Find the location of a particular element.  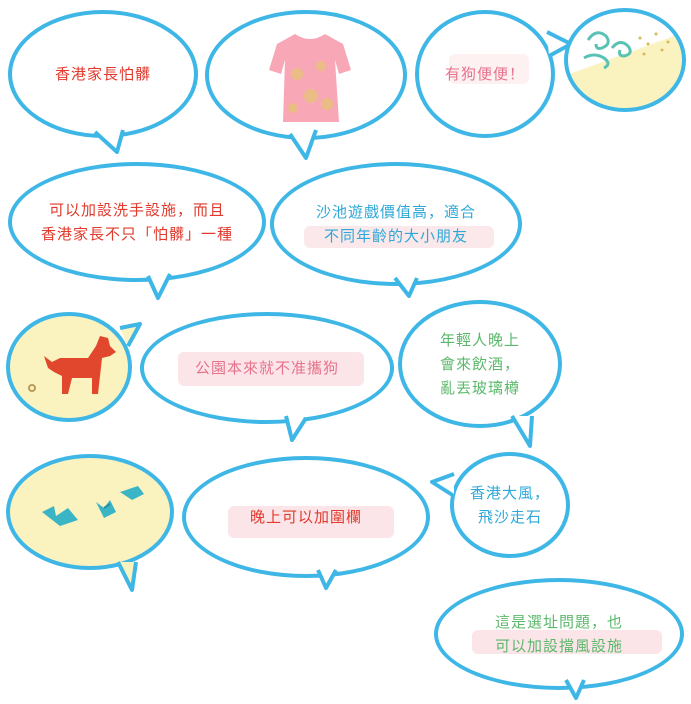

bubble-text: 公園本來就不准攜狗 is located at coordinates (266, 368).